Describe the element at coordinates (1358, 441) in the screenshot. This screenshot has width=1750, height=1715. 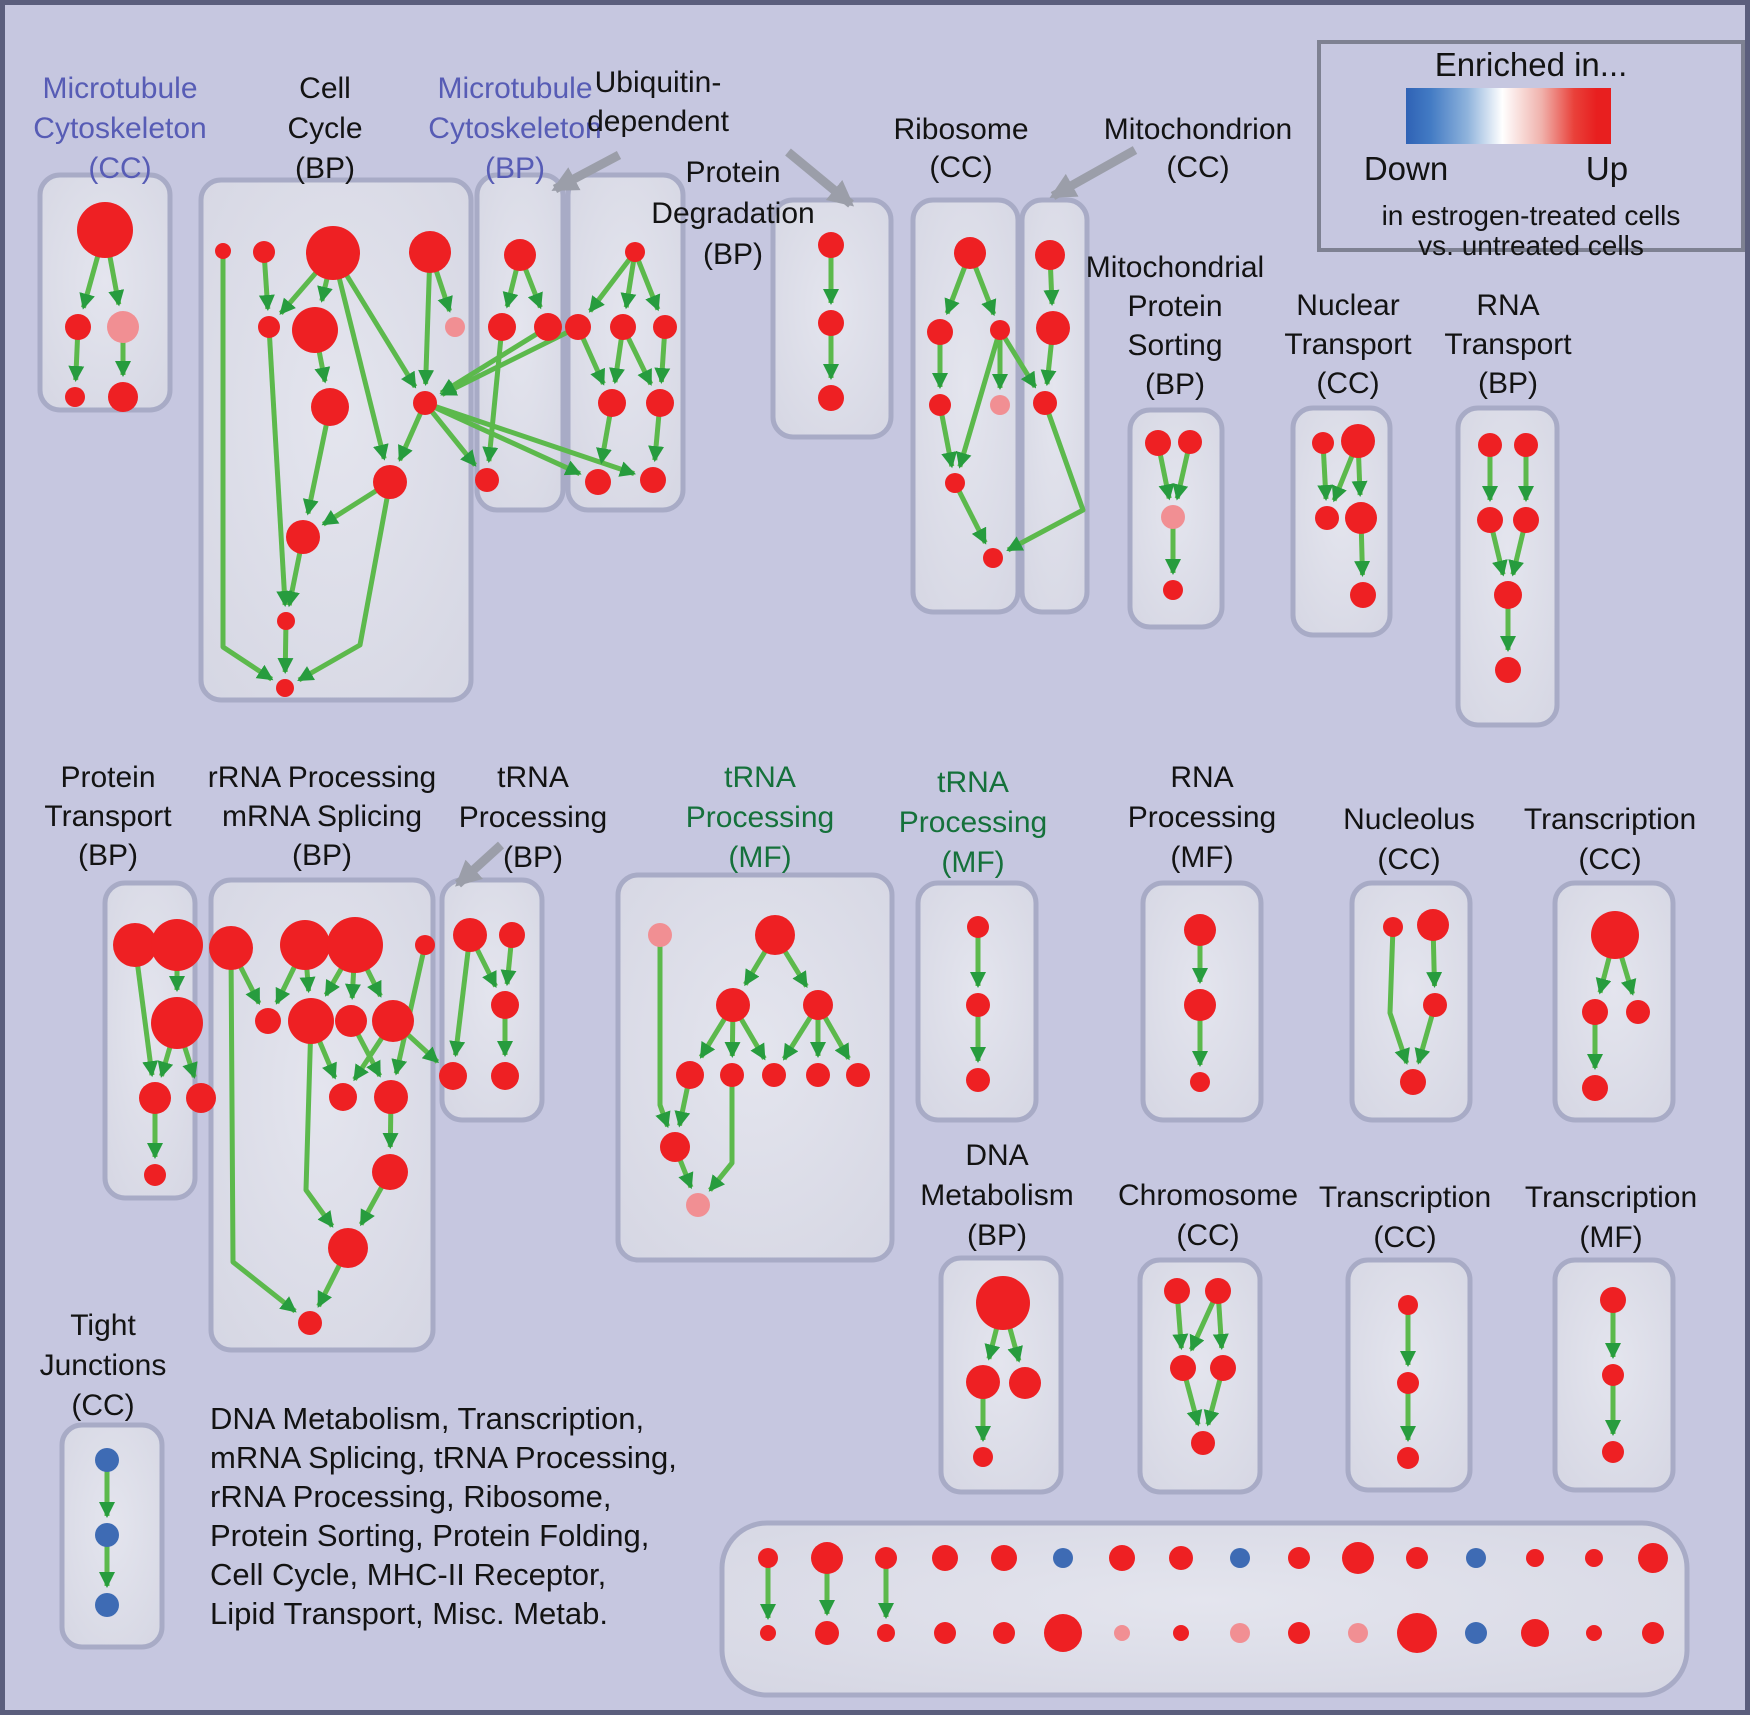
I see `gene-node-Q1` at that location.